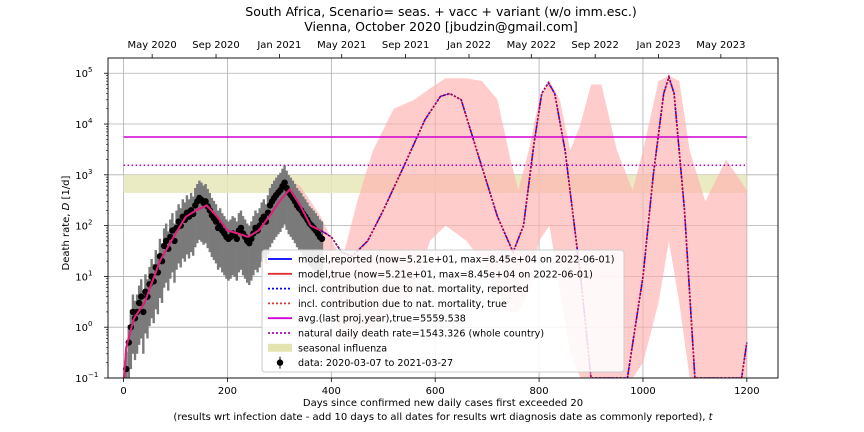 The width and height of the screenshot is (864, 432). Describe the element at coordinates (215, 45) in the screenshot. I see `top-tick-label: Sep 2020` at that location.